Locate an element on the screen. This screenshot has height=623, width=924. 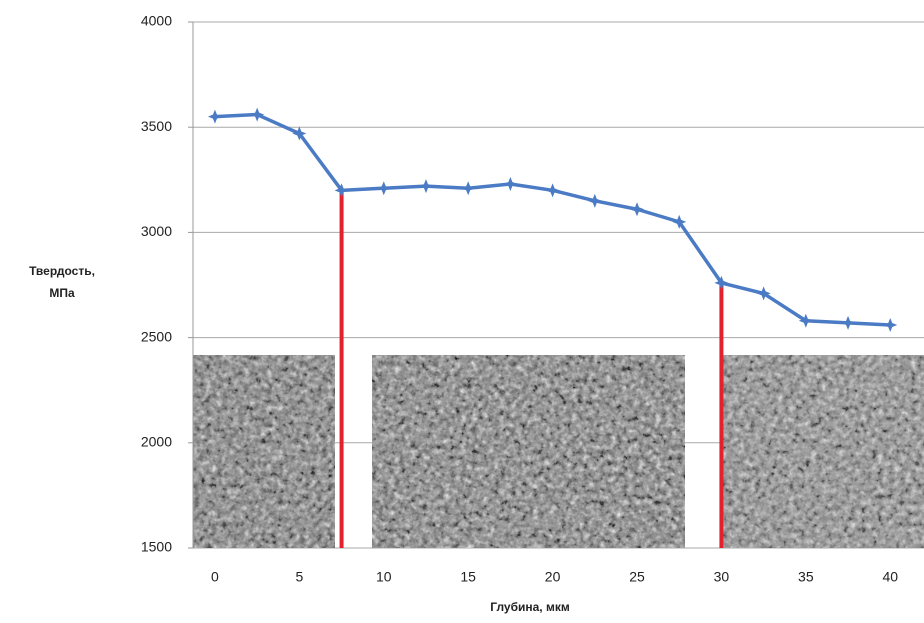
y-tick-label: 4000 is located at coordinates (156, 21).